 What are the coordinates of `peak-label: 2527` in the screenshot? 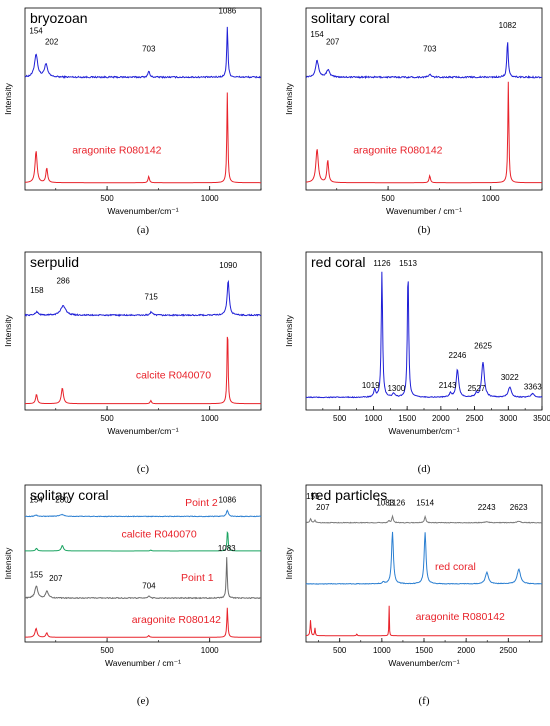 It's located at (476, 388).